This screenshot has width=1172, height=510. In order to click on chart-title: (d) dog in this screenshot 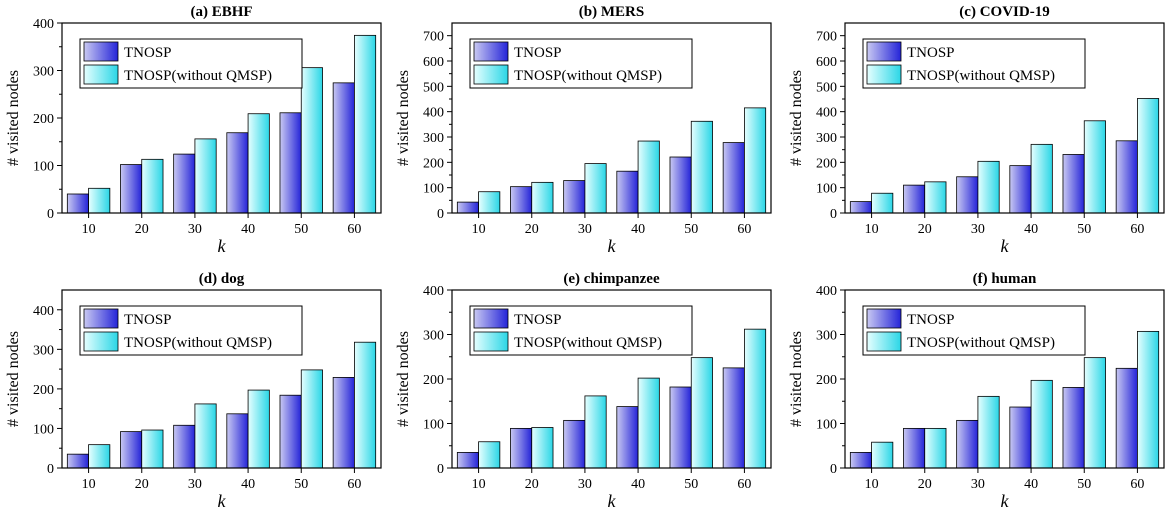, I will do `click(222, 279)`.